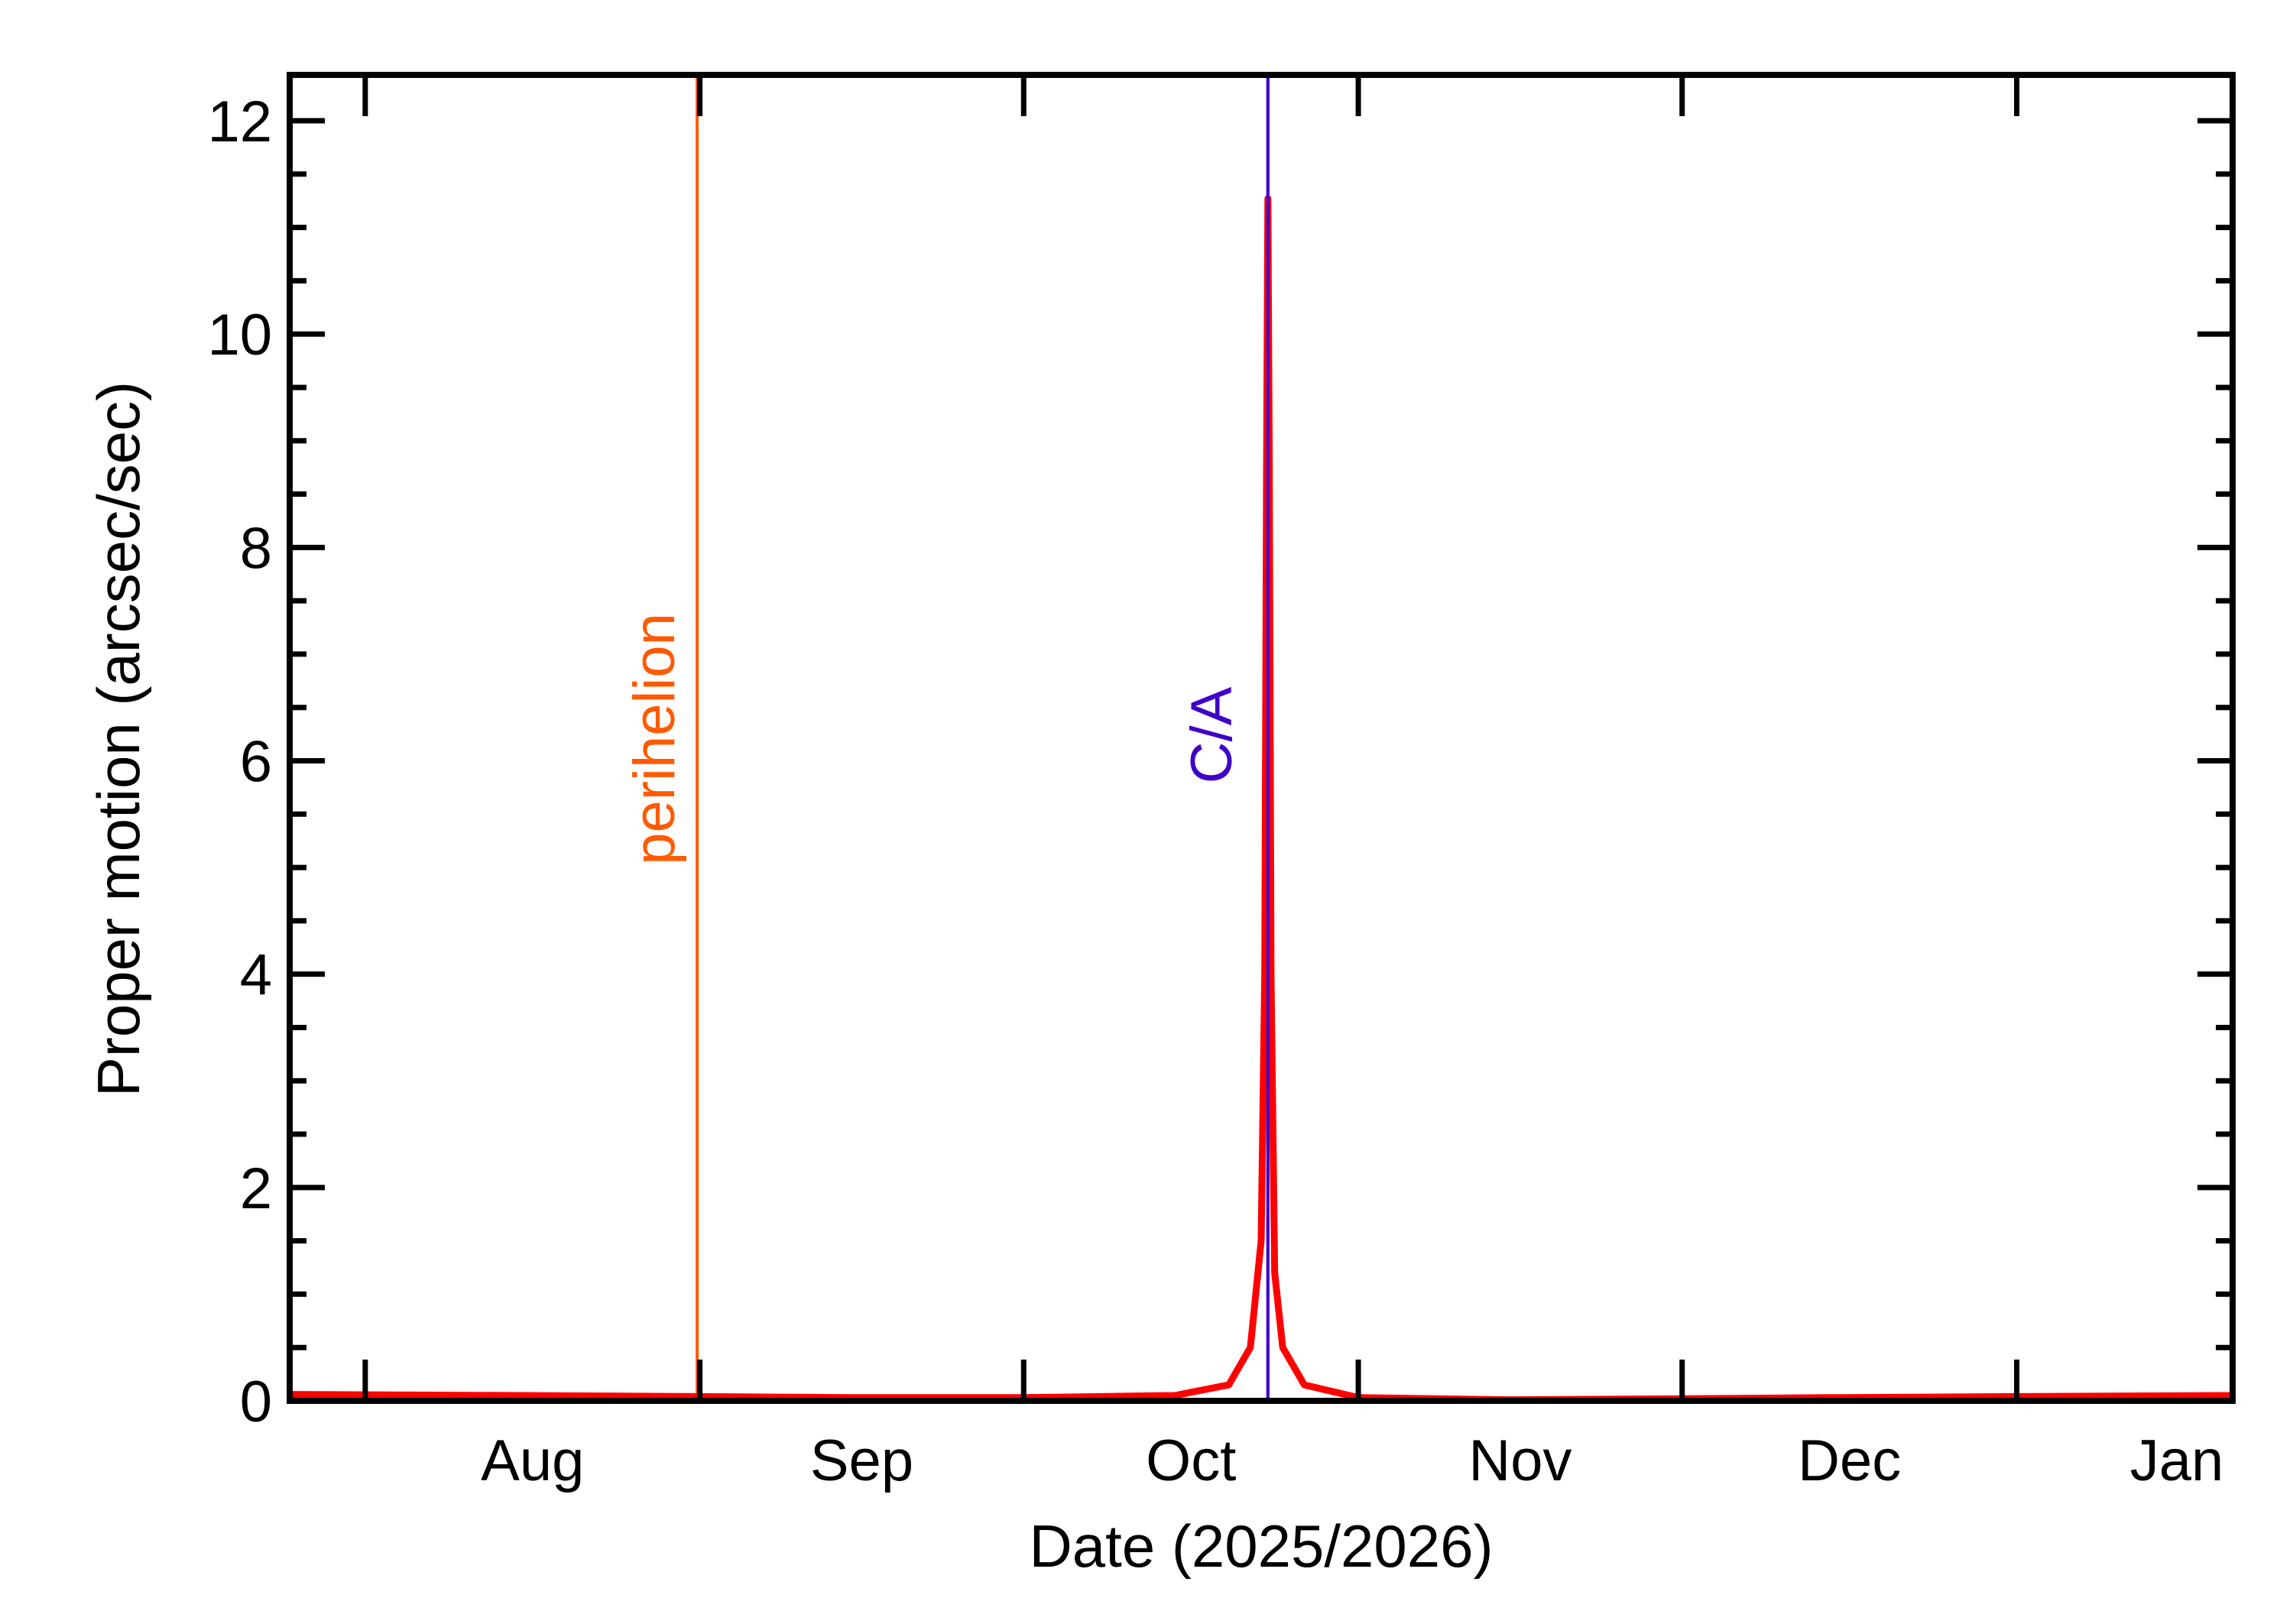  I want to click on x-tick-label: Aug, so click(532, 1460).